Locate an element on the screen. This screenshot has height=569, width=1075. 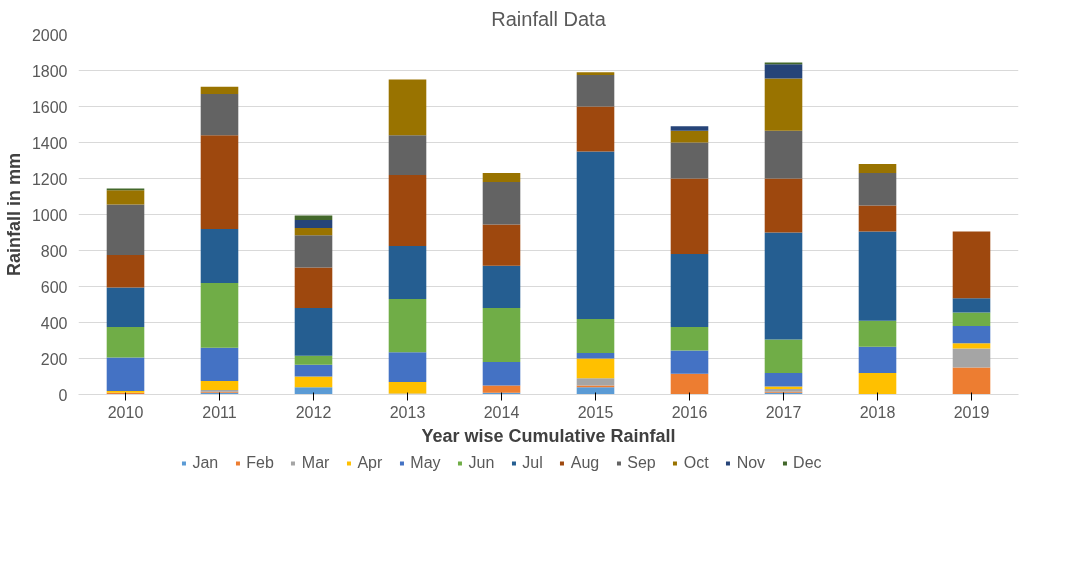
legend-label: Apr is located at coordinates (370, 463).